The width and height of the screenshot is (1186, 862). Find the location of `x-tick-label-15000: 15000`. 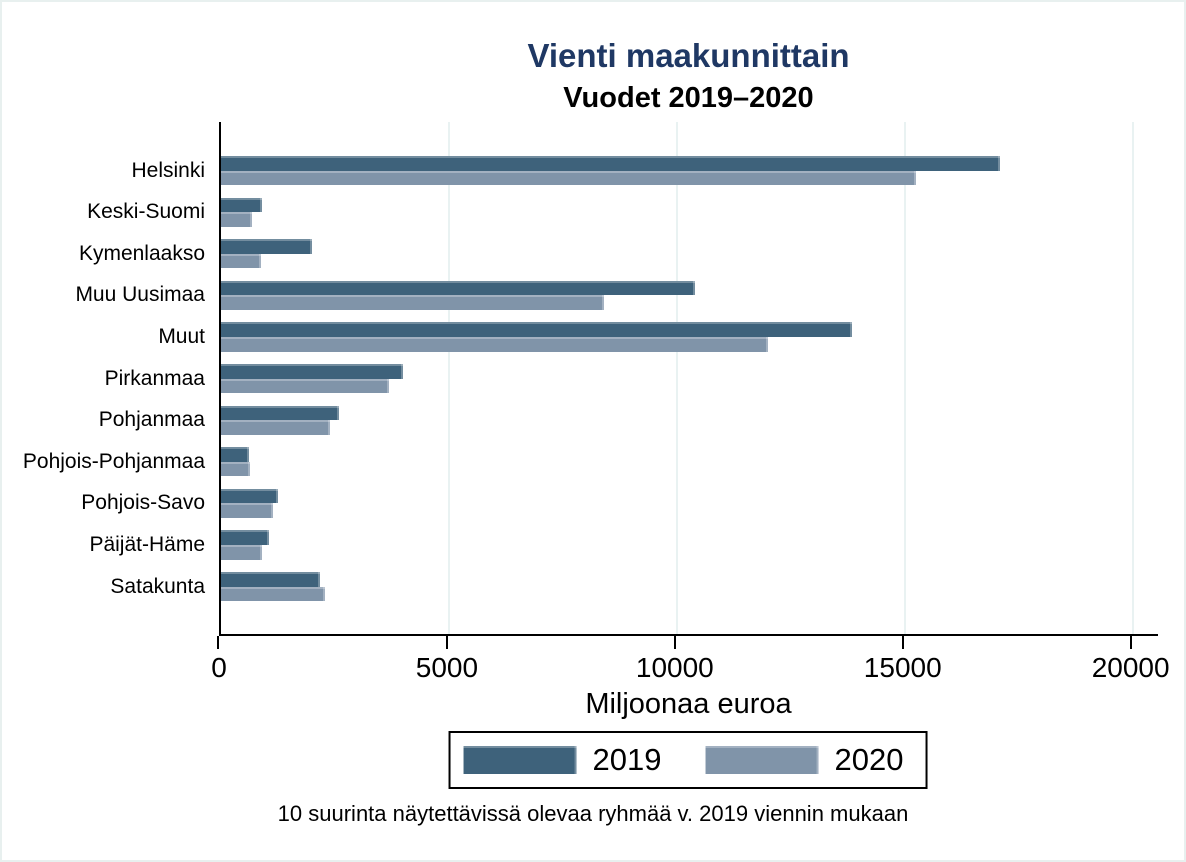

x-tick-label-15000: 15000 is located at coordinates (902, 667).